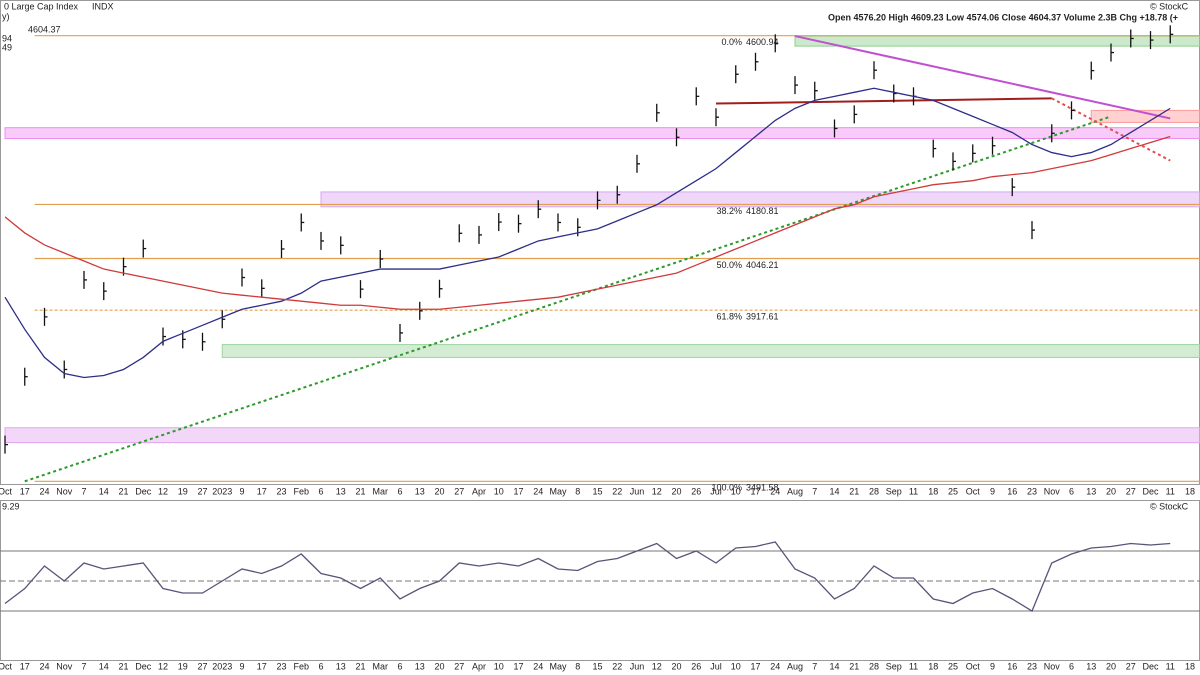 This screenshot has height=675, width=1200. What do you see at coordinates (874, 491) in the screenshot?
I see `x-tick-label: 28` at bounding box center [874, 491].